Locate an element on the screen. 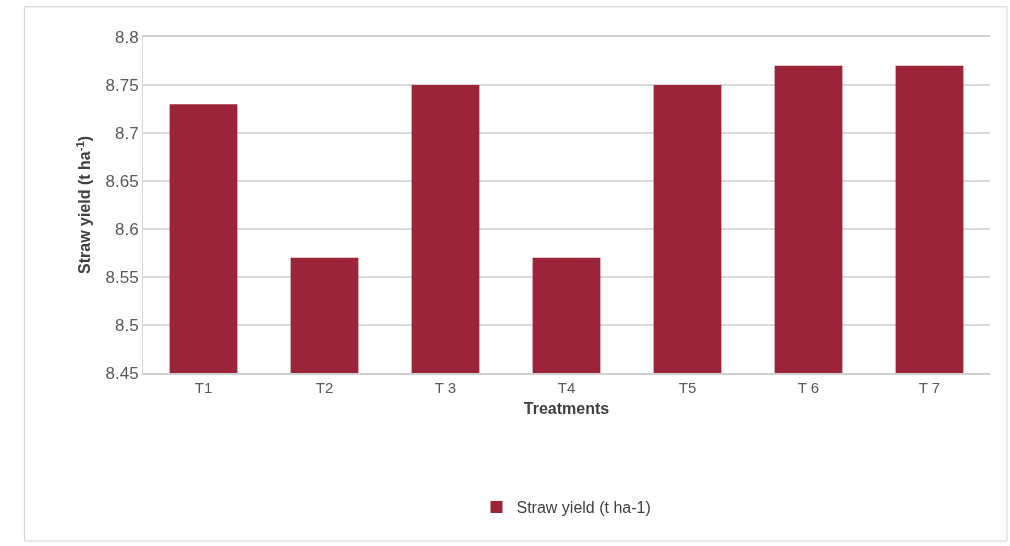 The height and width of the screenshot is (546, 1010). y-tick-label: 8.8 is located at coordinates (126, 37).